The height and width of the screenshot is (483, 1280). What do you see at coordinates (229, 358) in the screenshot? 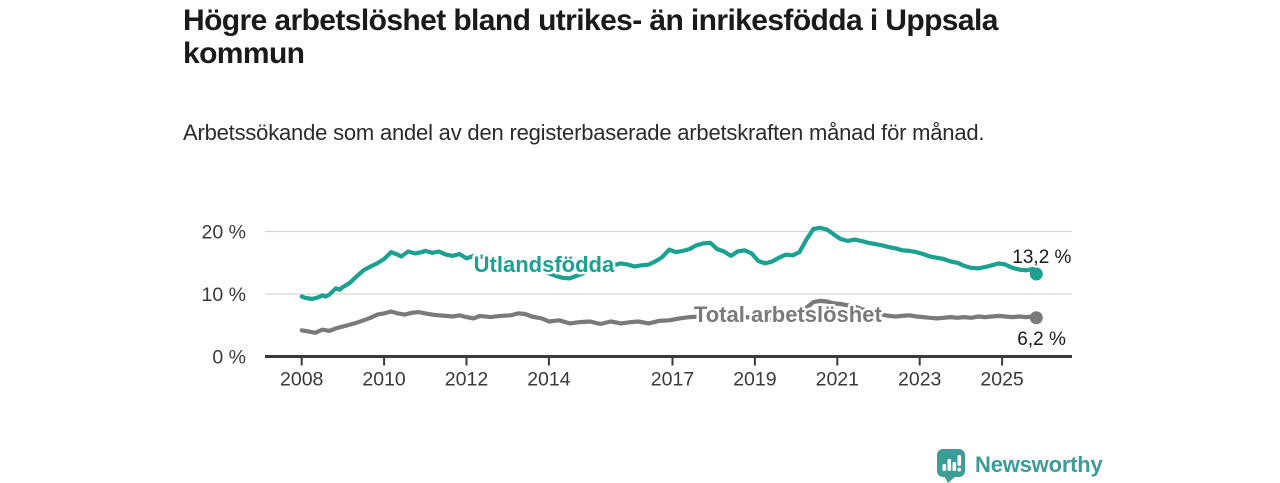
I see `y-tick-label: 0 %` at bounding box center [229, 358].